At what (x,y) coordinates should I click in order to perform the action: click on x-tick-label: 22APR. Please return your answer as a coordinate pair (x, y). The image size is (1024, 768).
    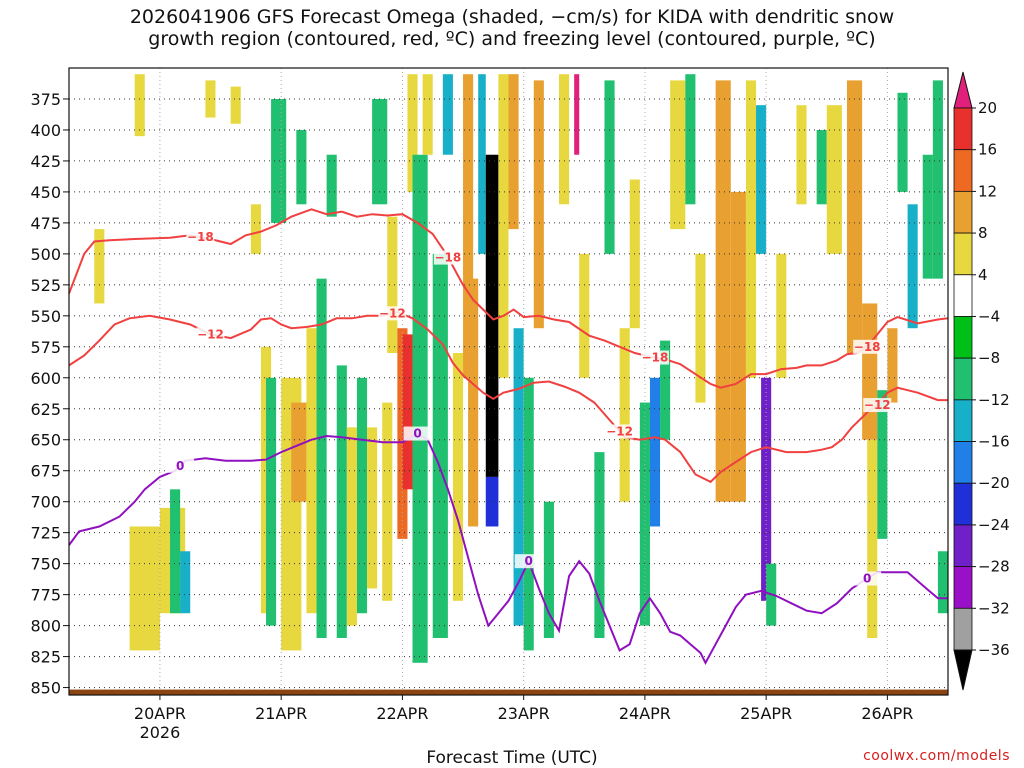
    Looking at the image, I should click on (402, 713).